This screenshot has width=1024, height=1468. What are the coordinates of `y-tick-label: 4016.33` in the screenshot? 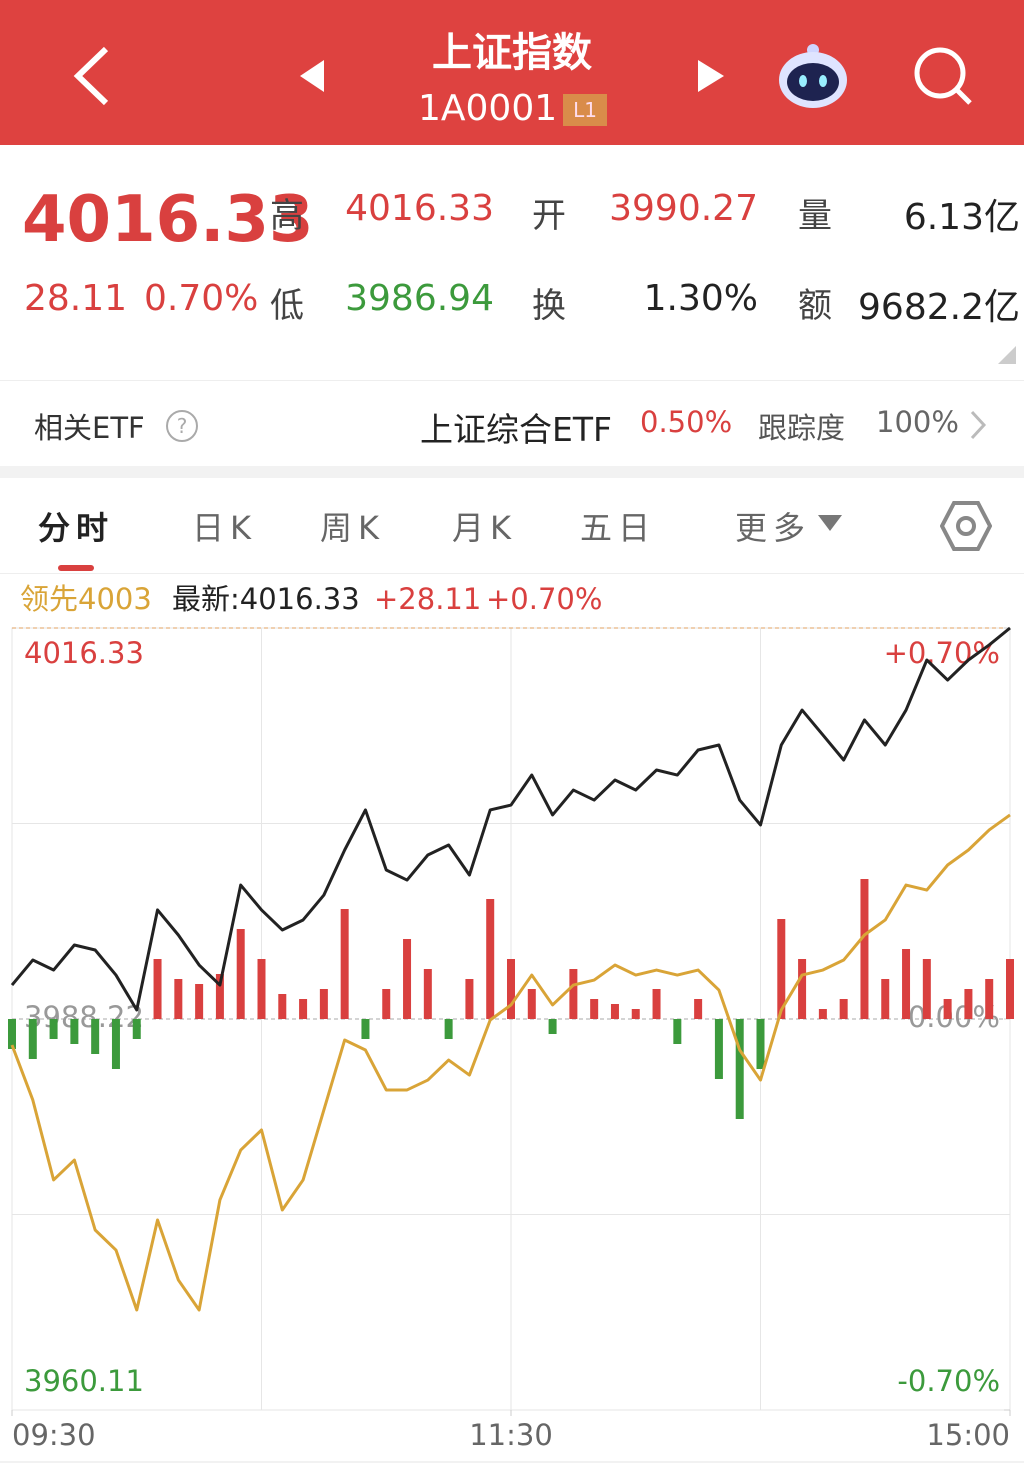 It's located at (84, 653).